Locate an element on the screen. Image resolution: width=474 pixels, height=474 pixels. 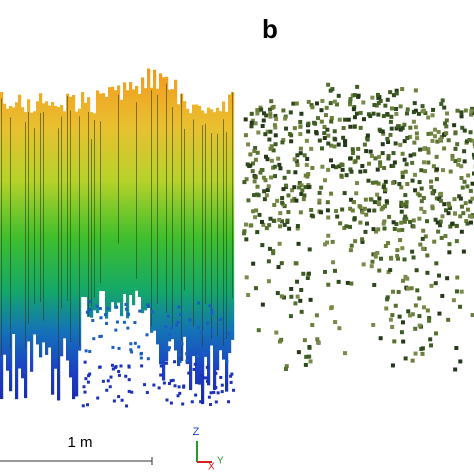
scale-label: 1 m is located at coordinates (79, 442).